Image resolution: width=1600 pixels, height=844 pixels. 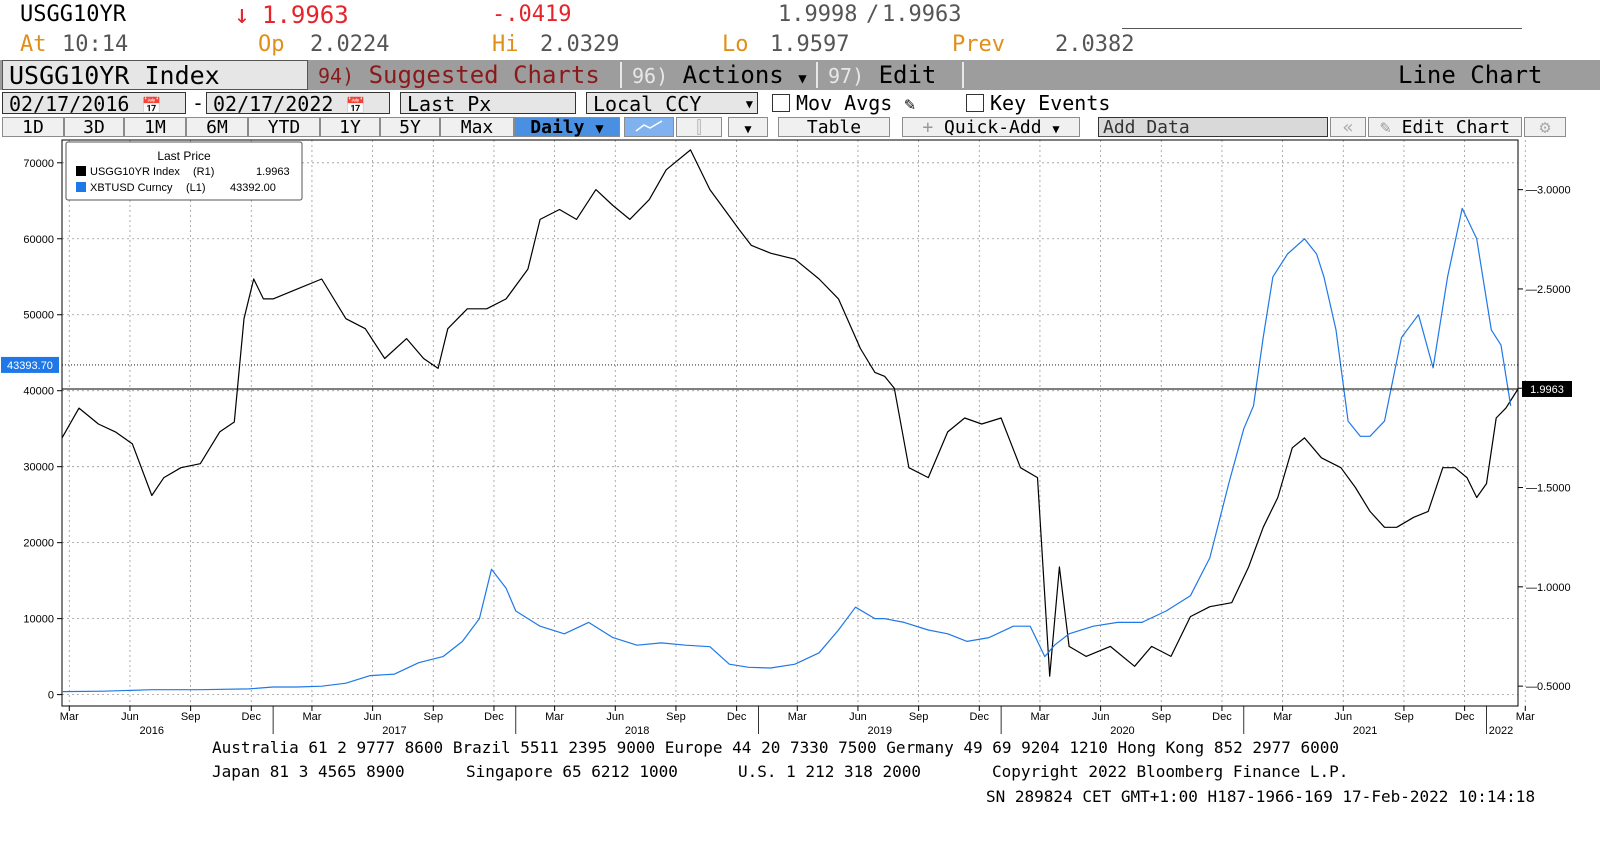 I want to click on actions-dropdown-icon: ▼, so click(x=802, y=79).